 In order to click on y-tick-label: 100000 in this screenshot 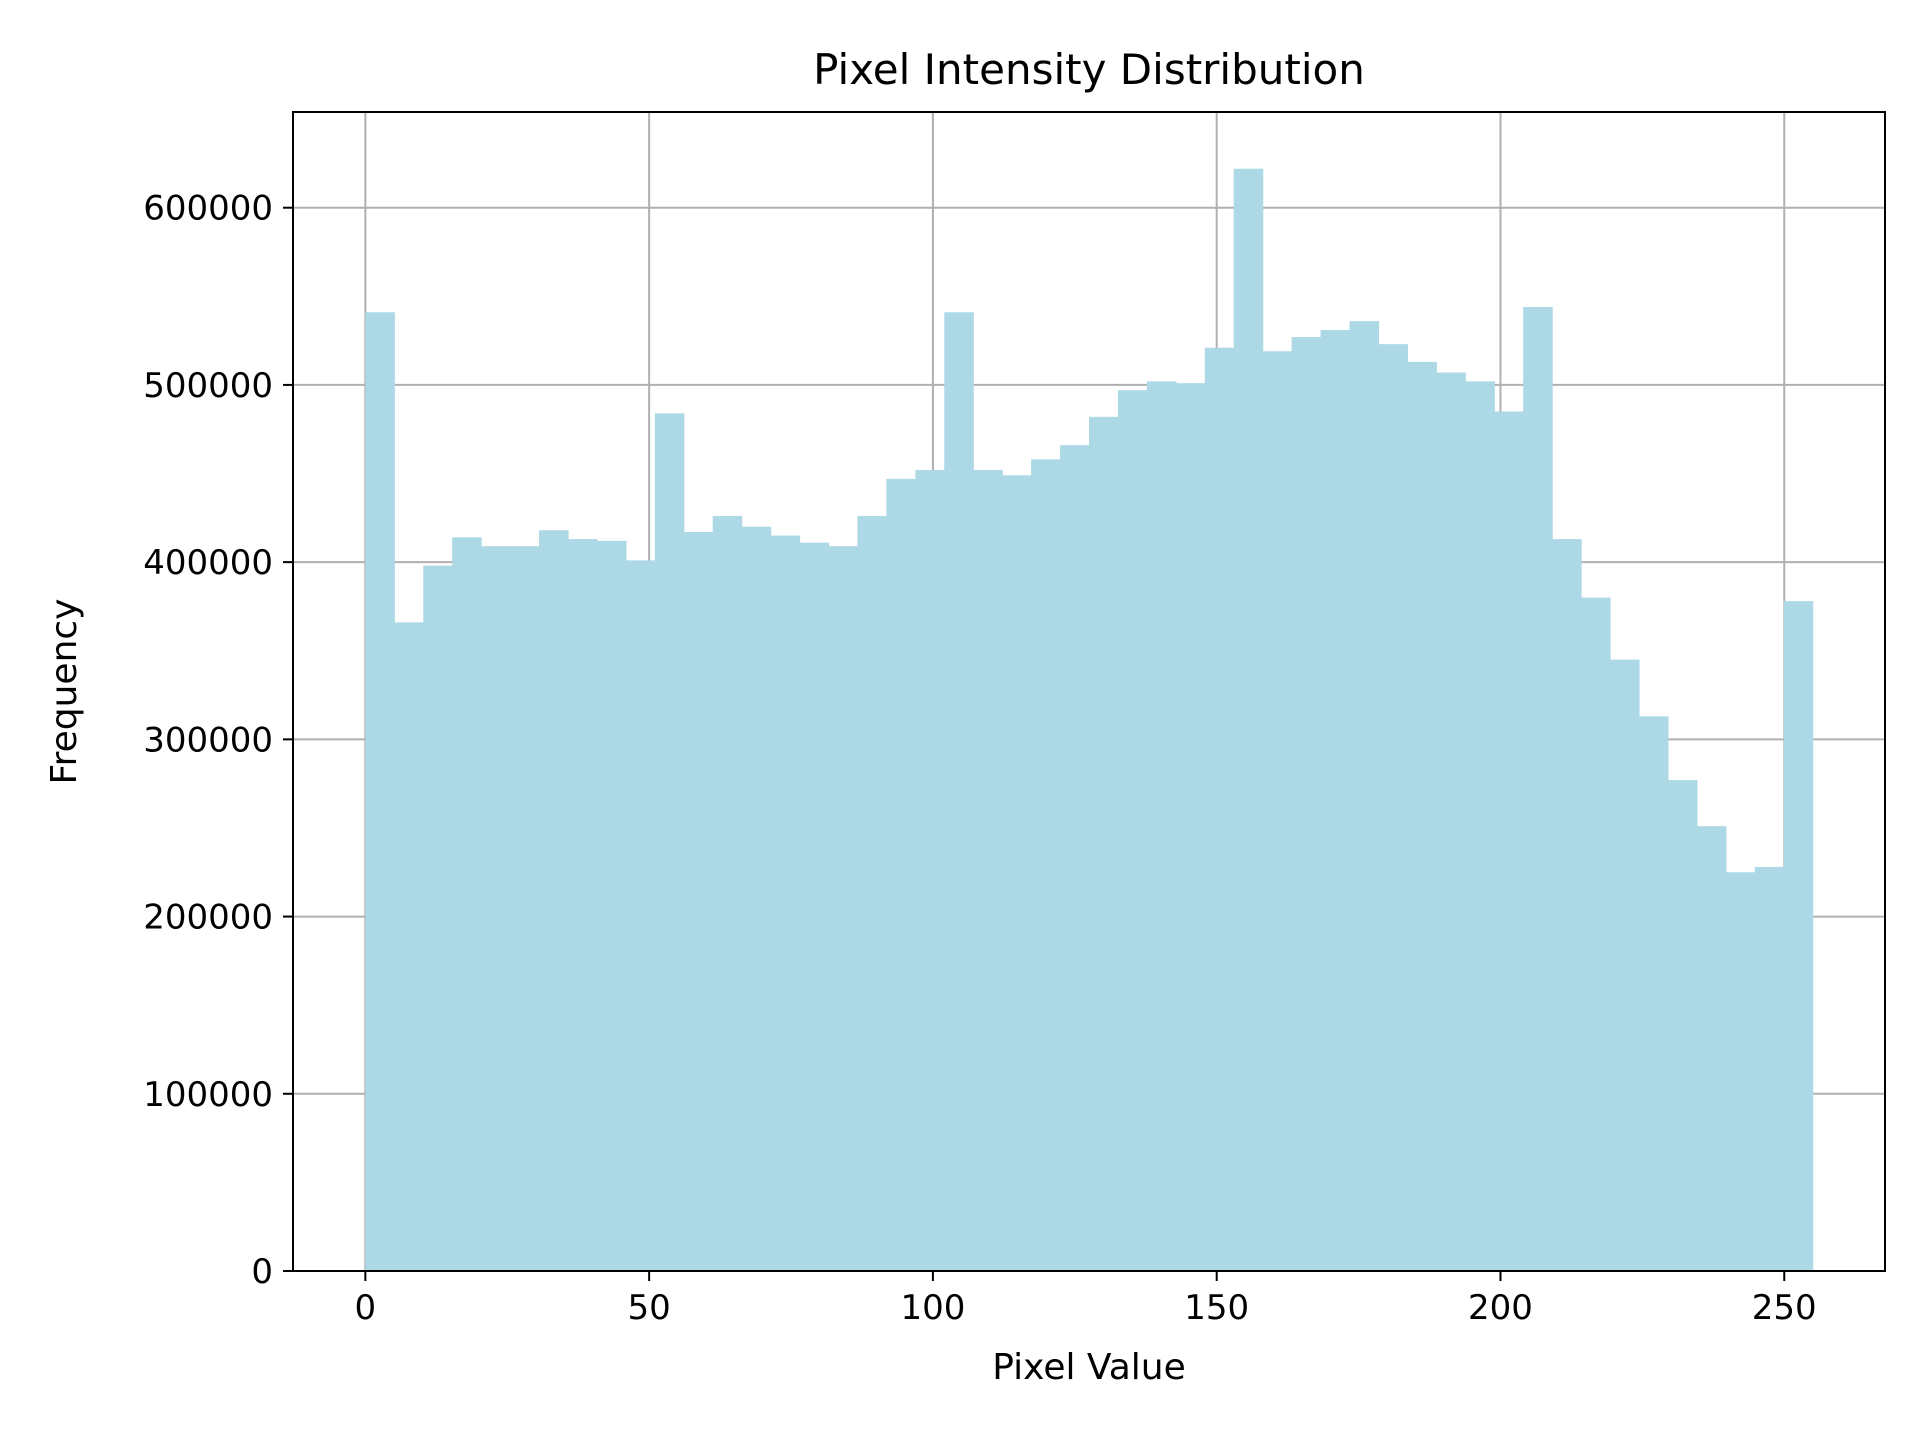, I will do `click(208, 1095)`.